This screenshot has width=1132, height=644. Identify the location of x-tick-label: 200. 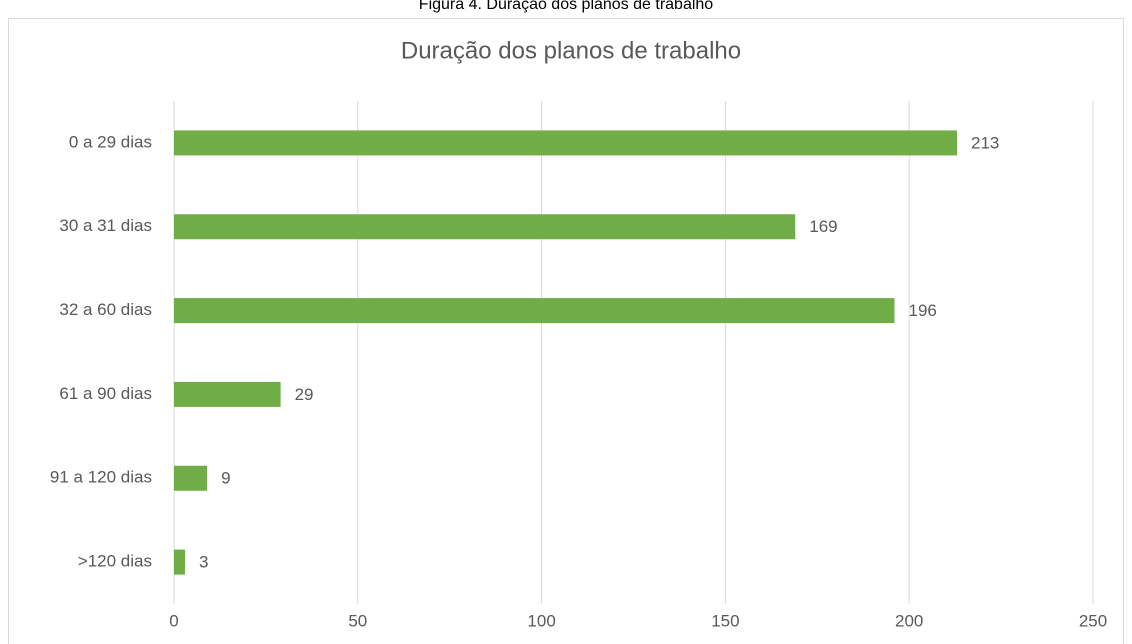
(909, 620).